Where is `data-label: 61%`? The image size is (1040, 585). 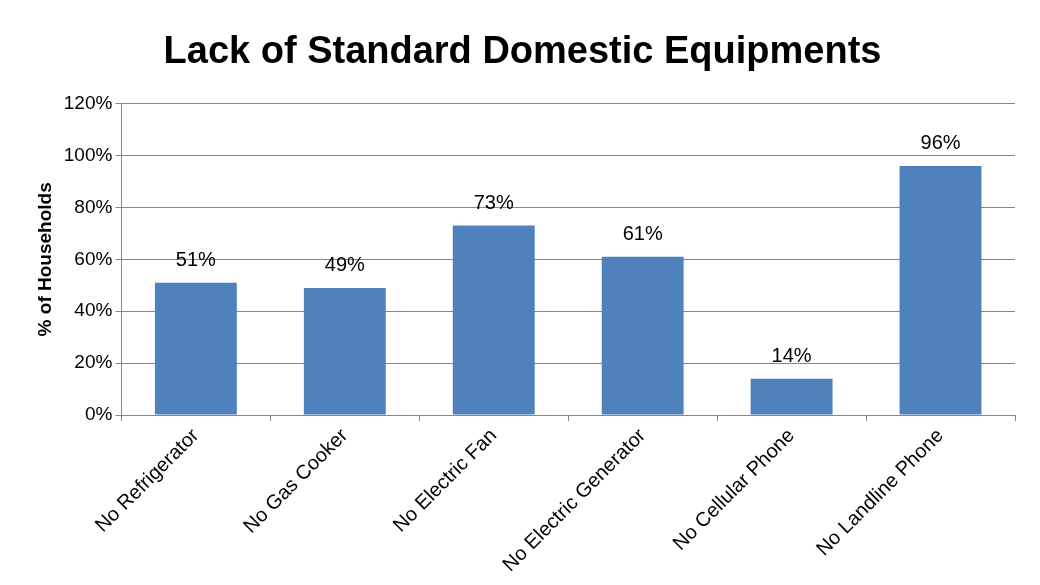
data-label: 61% is located at coordinates (642, 233).